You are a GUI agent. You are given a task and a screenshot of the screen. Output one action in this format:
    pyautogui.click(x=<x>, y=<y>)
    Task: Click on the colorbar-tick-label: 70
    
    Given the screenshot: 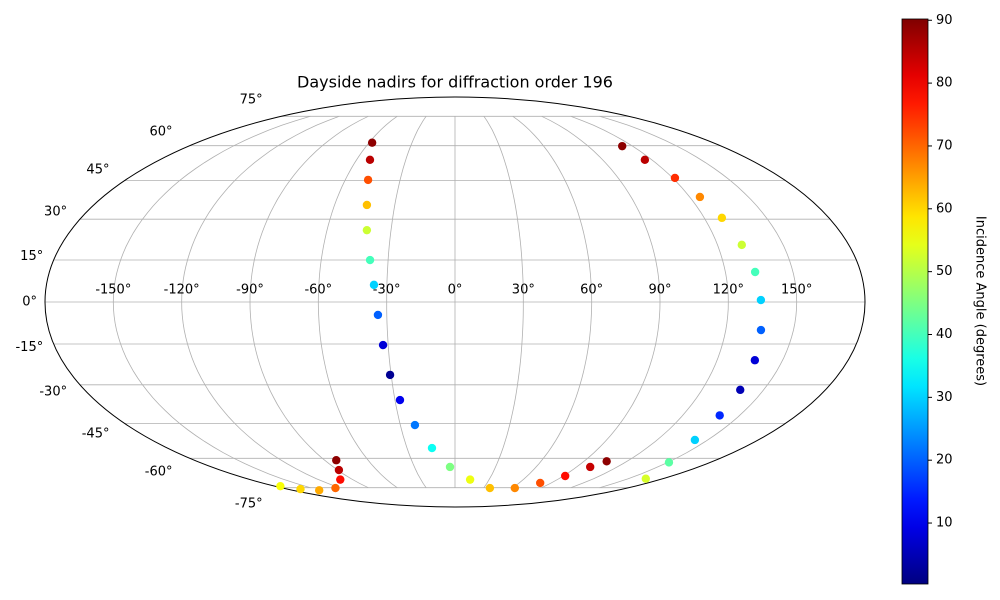 What is the action you would take?
    pyautogui.click(x=944, y=145)
    